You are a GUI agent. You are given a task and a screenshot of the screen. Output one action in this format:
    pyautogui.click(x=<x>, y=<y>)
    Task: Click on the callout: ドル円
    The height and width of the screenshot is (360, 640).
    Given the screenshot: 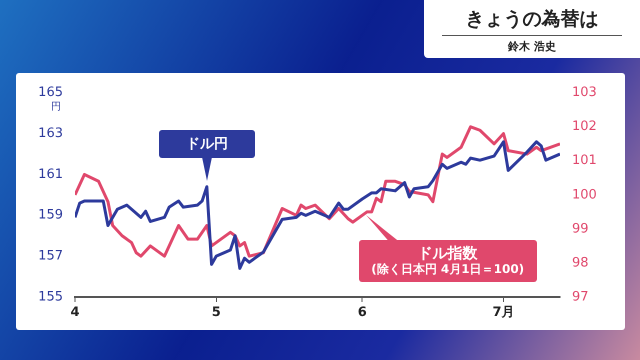 What is the action you would take?
    pyautogui.click(x=206, y=155)
    